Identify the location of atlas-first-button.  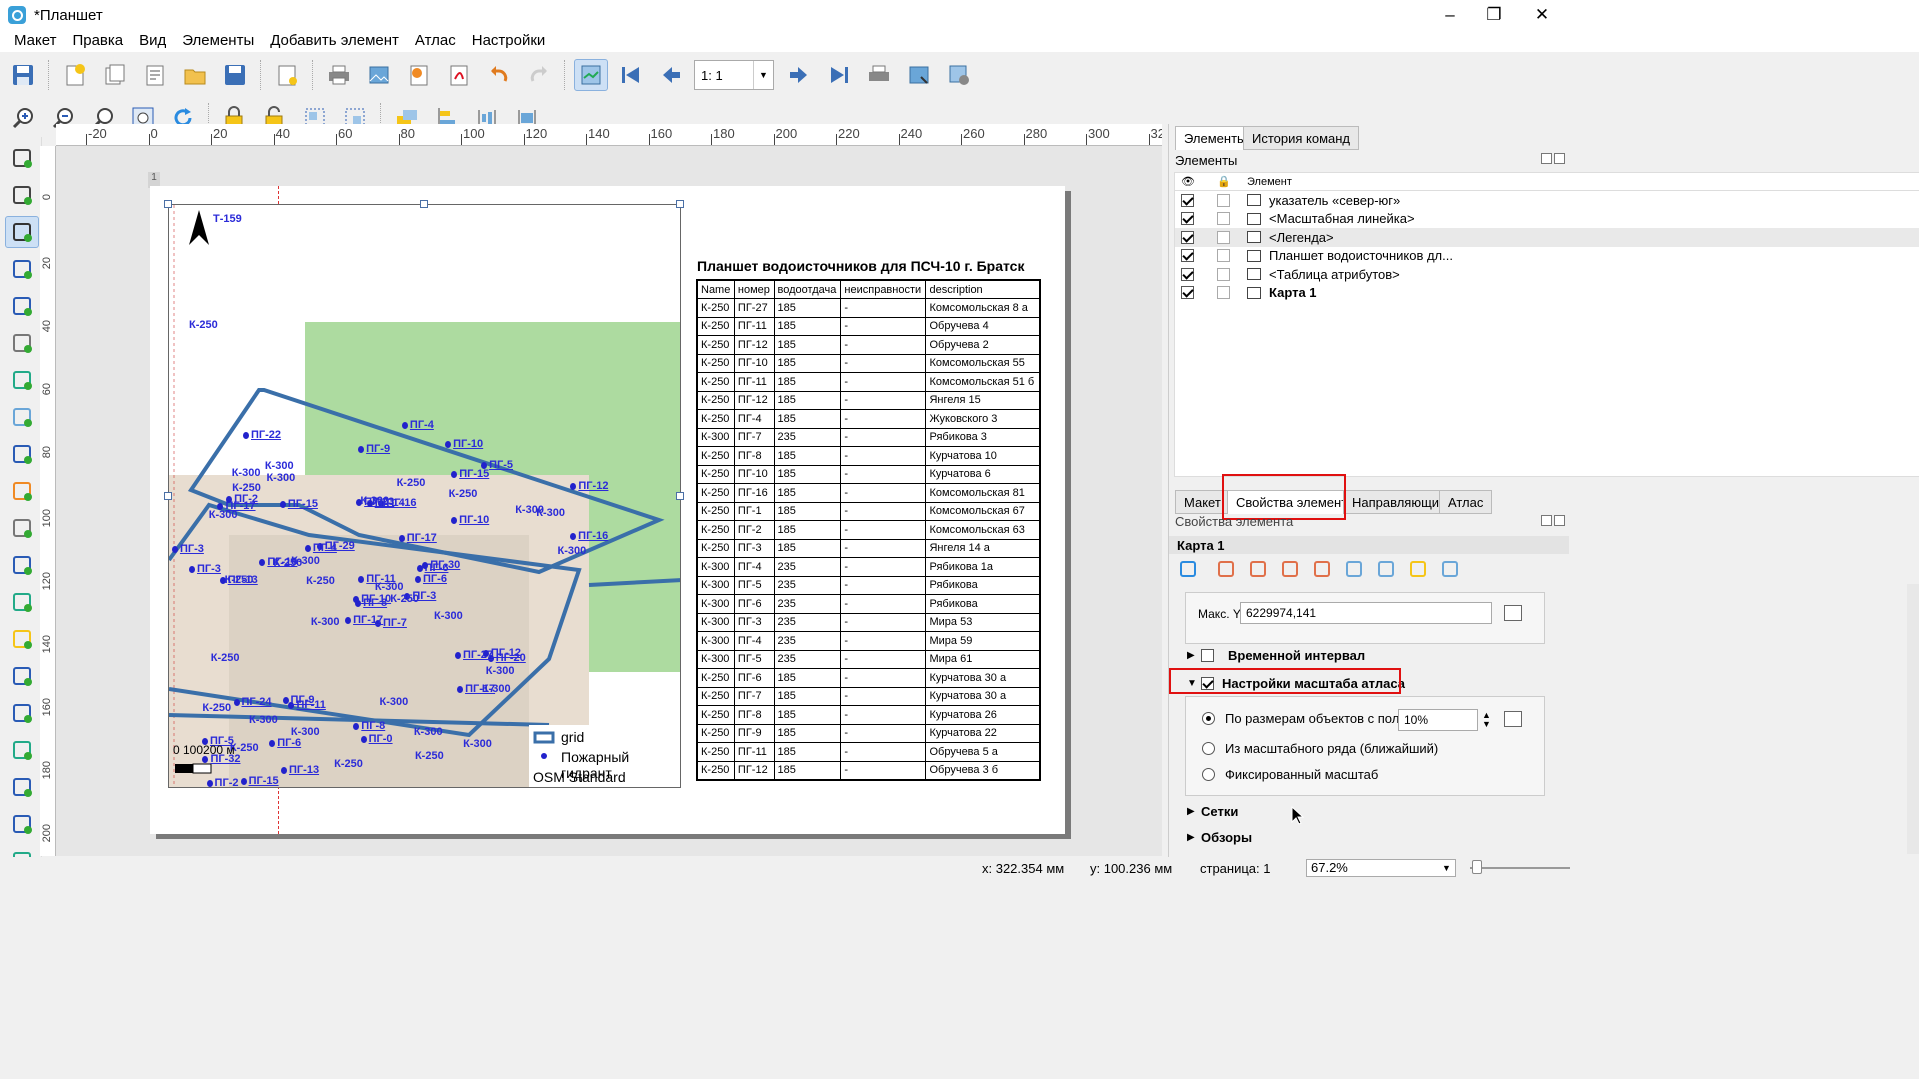
(631, 75).